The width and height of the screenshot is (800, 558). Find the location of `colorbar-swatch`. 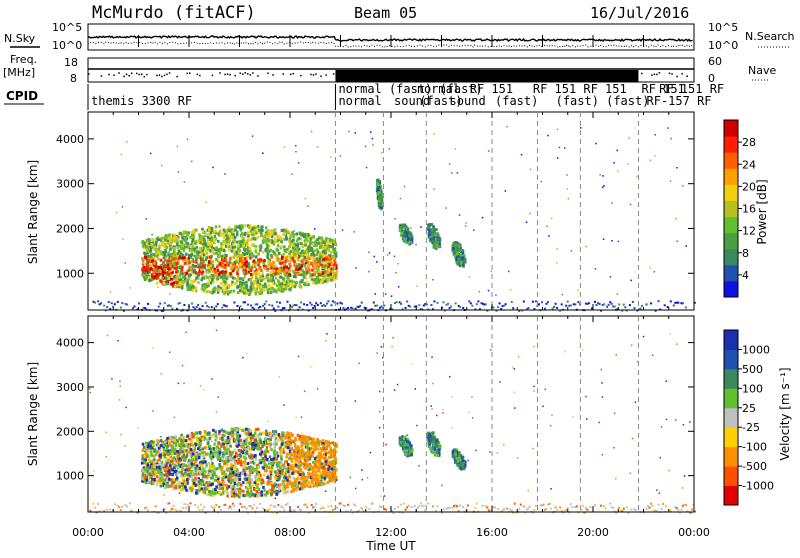

colorbar-swatch is located at coordinates (731, 160).